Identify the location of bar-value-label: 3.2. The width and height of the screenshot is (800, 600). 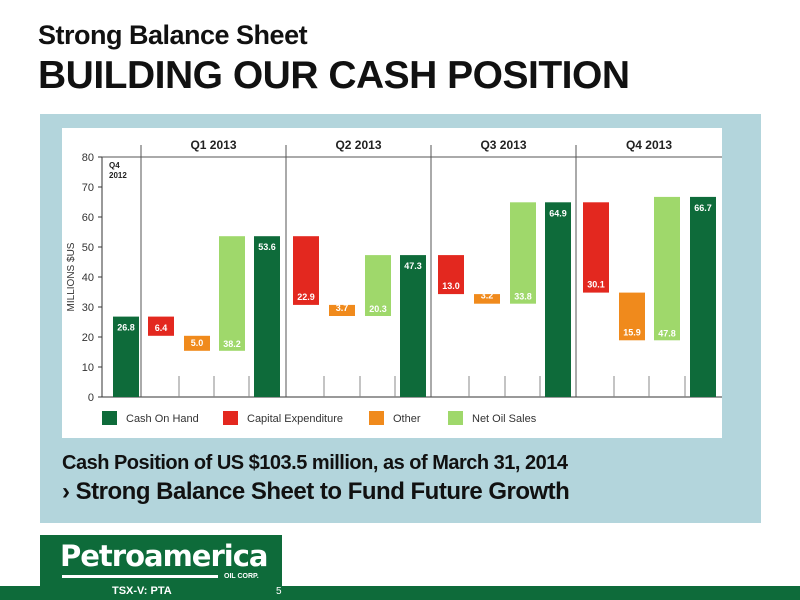
(487, 296).